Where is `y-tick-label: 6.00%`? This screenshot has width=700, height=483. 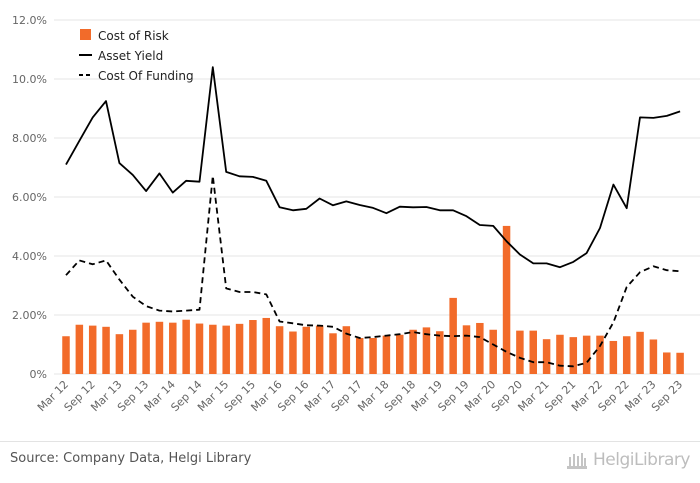 y-tick-label: 6.00% is located at coordinates (29, 197).